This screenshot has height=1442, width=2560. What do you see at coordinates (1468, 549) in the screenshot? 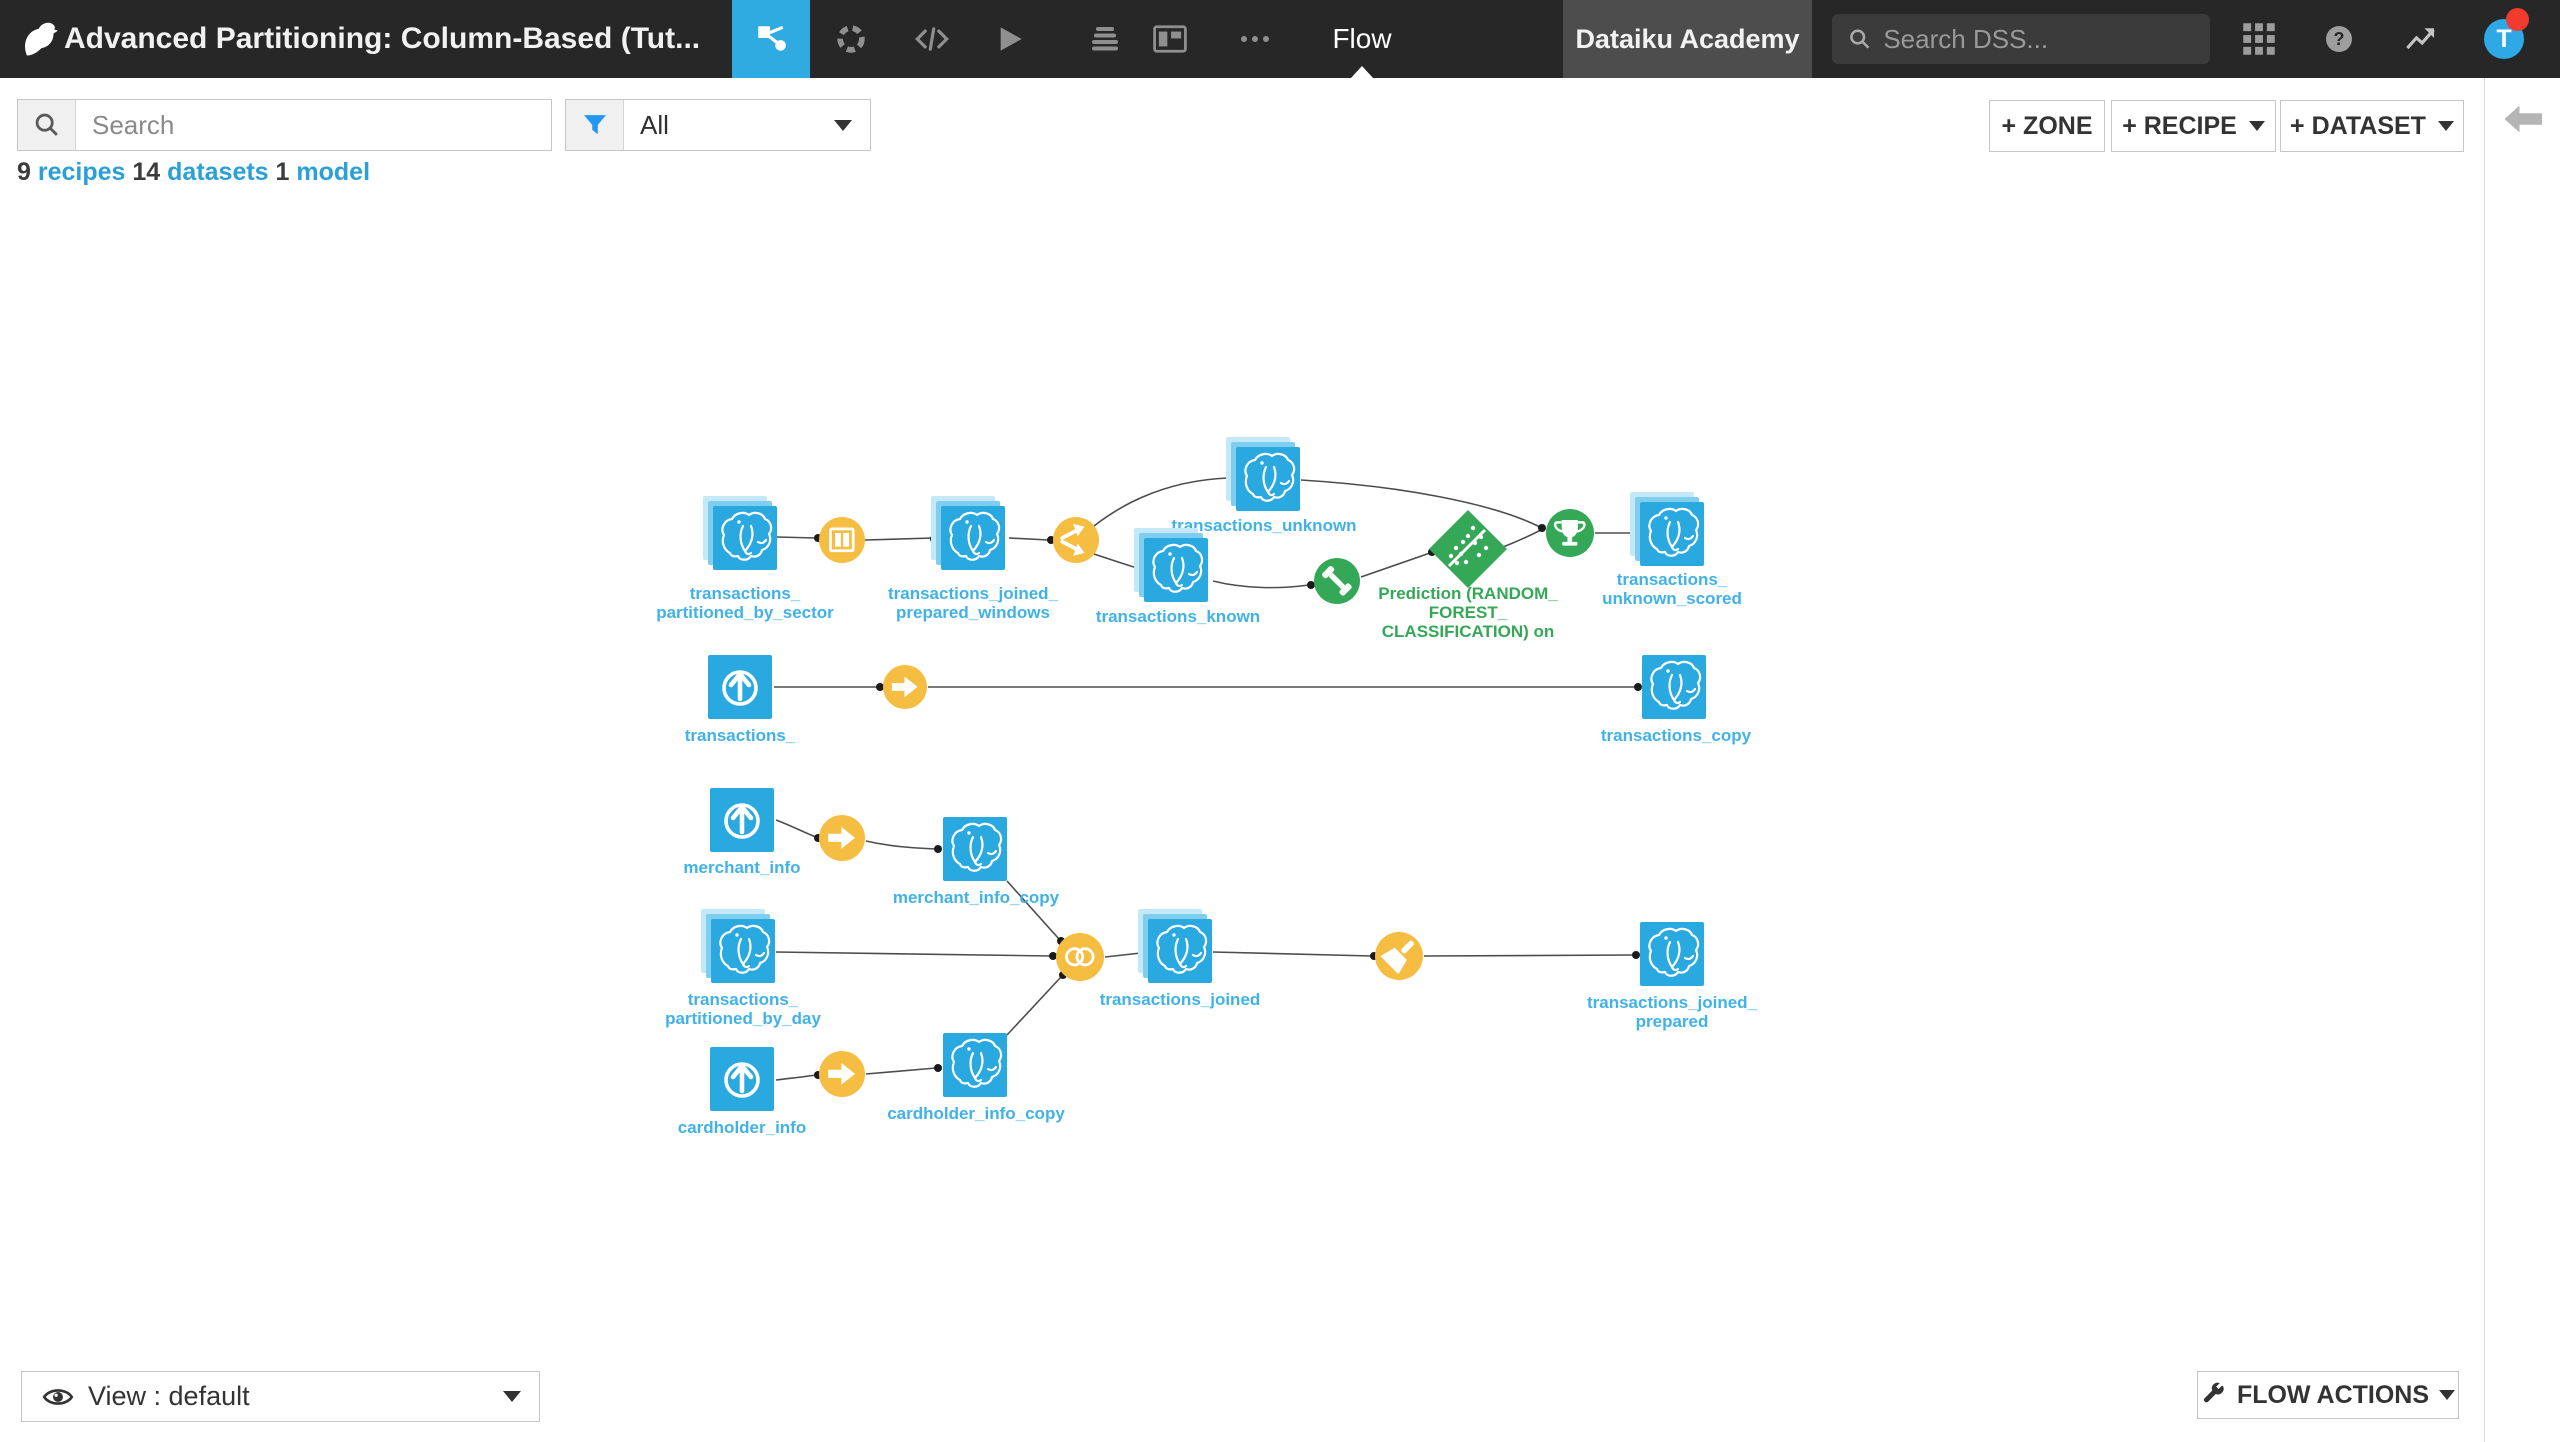
I see `model-diamond-icon` at bounding box center [1468, 549].